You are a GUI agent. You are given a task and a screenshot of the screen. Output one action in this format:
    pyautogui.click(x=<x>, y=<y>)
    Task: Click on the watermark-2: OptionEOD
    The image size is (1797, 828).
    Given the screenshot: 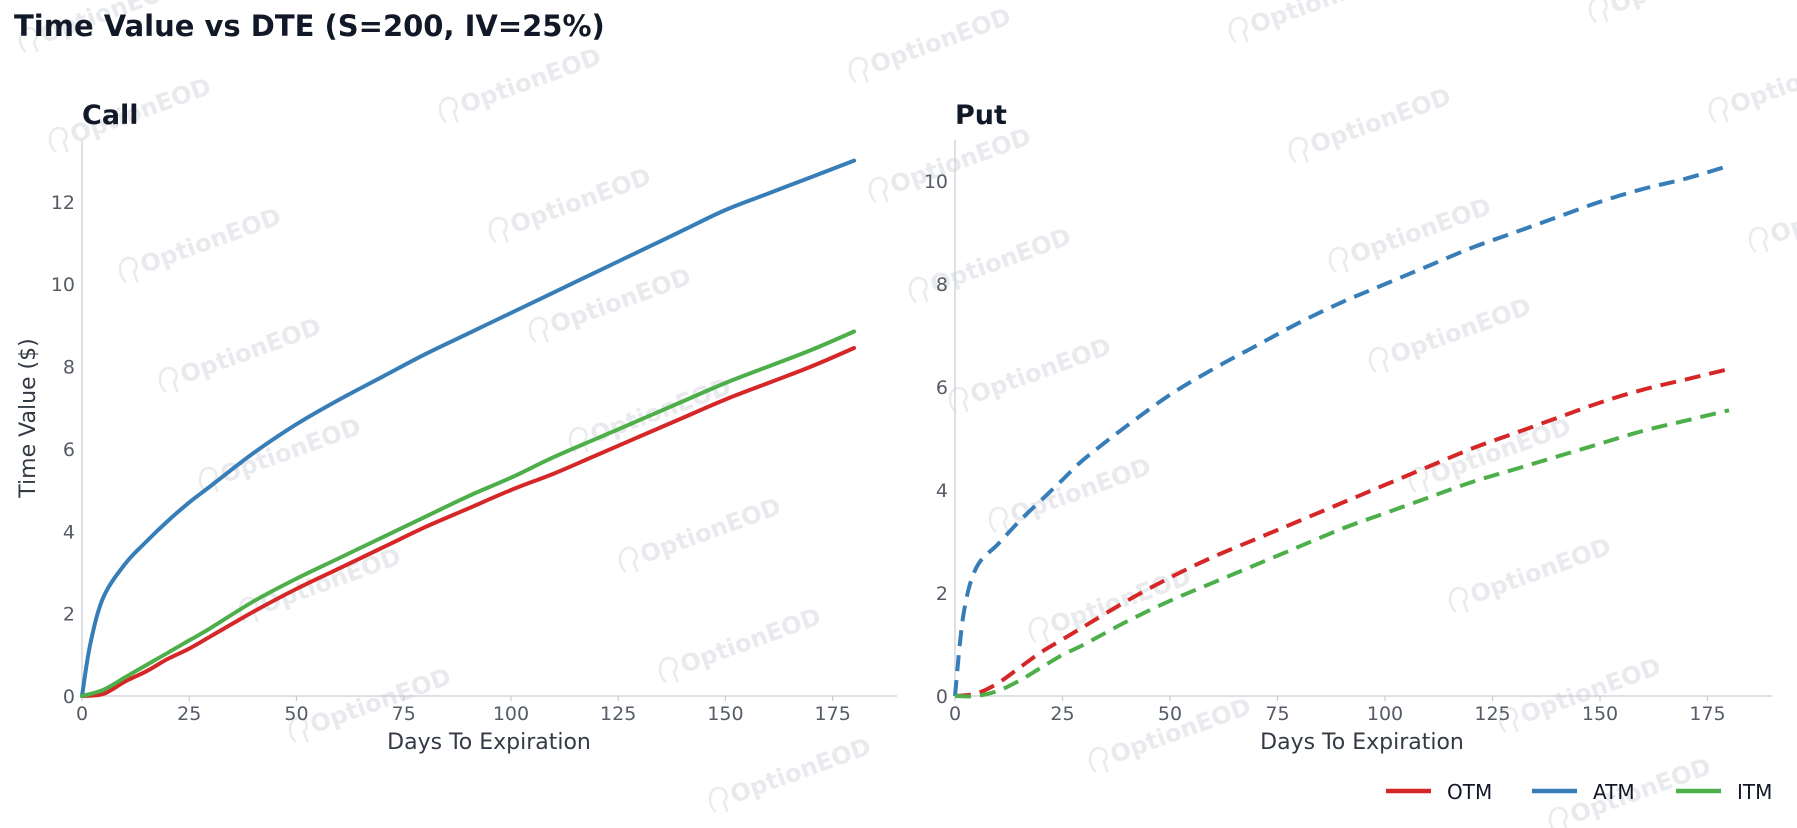 What is the action you would take?
    pyautogui.click(x=1311, y=22)
    